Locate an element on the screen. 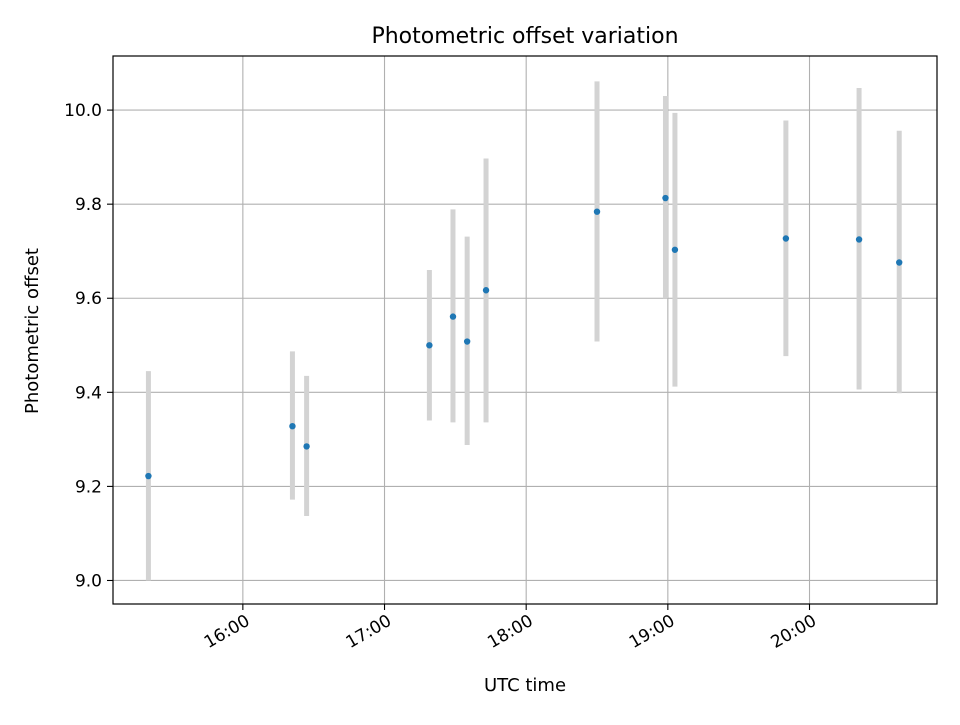  y-tick-label: 10.0 is located at coordinates (83, 111).